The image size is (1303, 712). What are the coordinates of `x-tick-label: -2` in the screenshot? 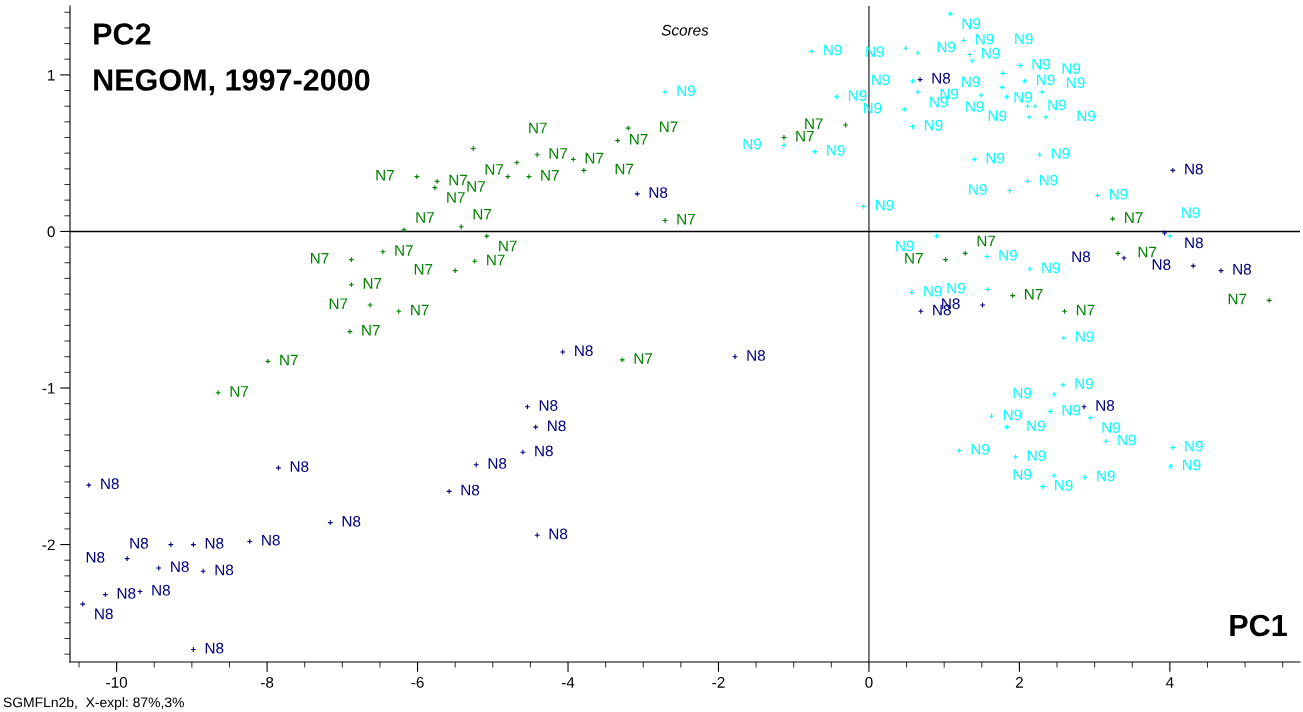 It's located at (718, 682).